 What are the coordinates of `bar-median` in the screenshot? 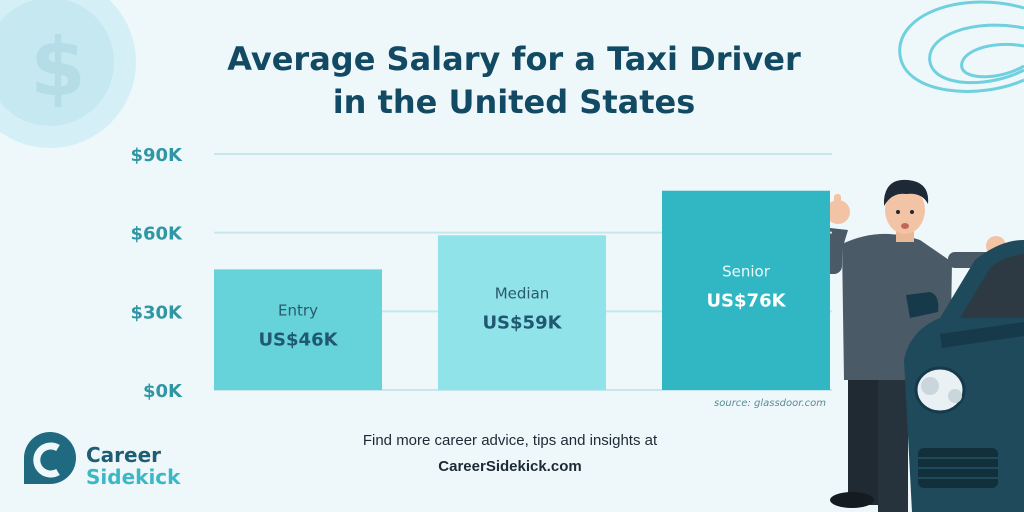 It's located at (522, 312).